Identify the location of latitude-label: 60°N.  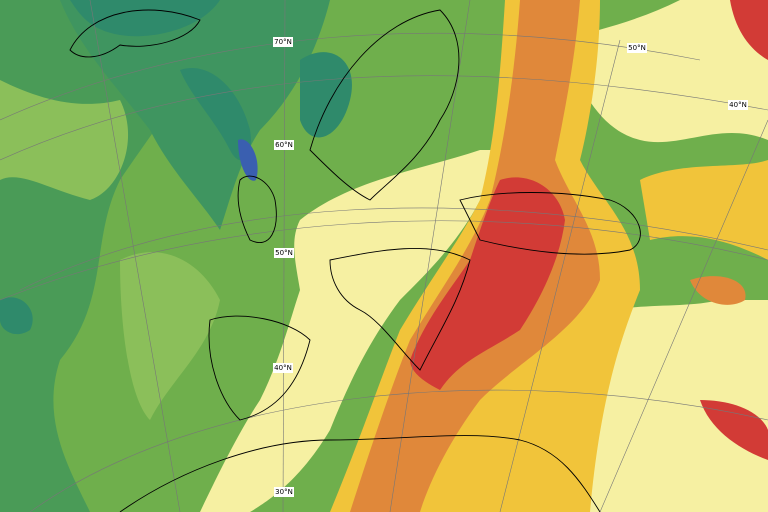
(284, 145).